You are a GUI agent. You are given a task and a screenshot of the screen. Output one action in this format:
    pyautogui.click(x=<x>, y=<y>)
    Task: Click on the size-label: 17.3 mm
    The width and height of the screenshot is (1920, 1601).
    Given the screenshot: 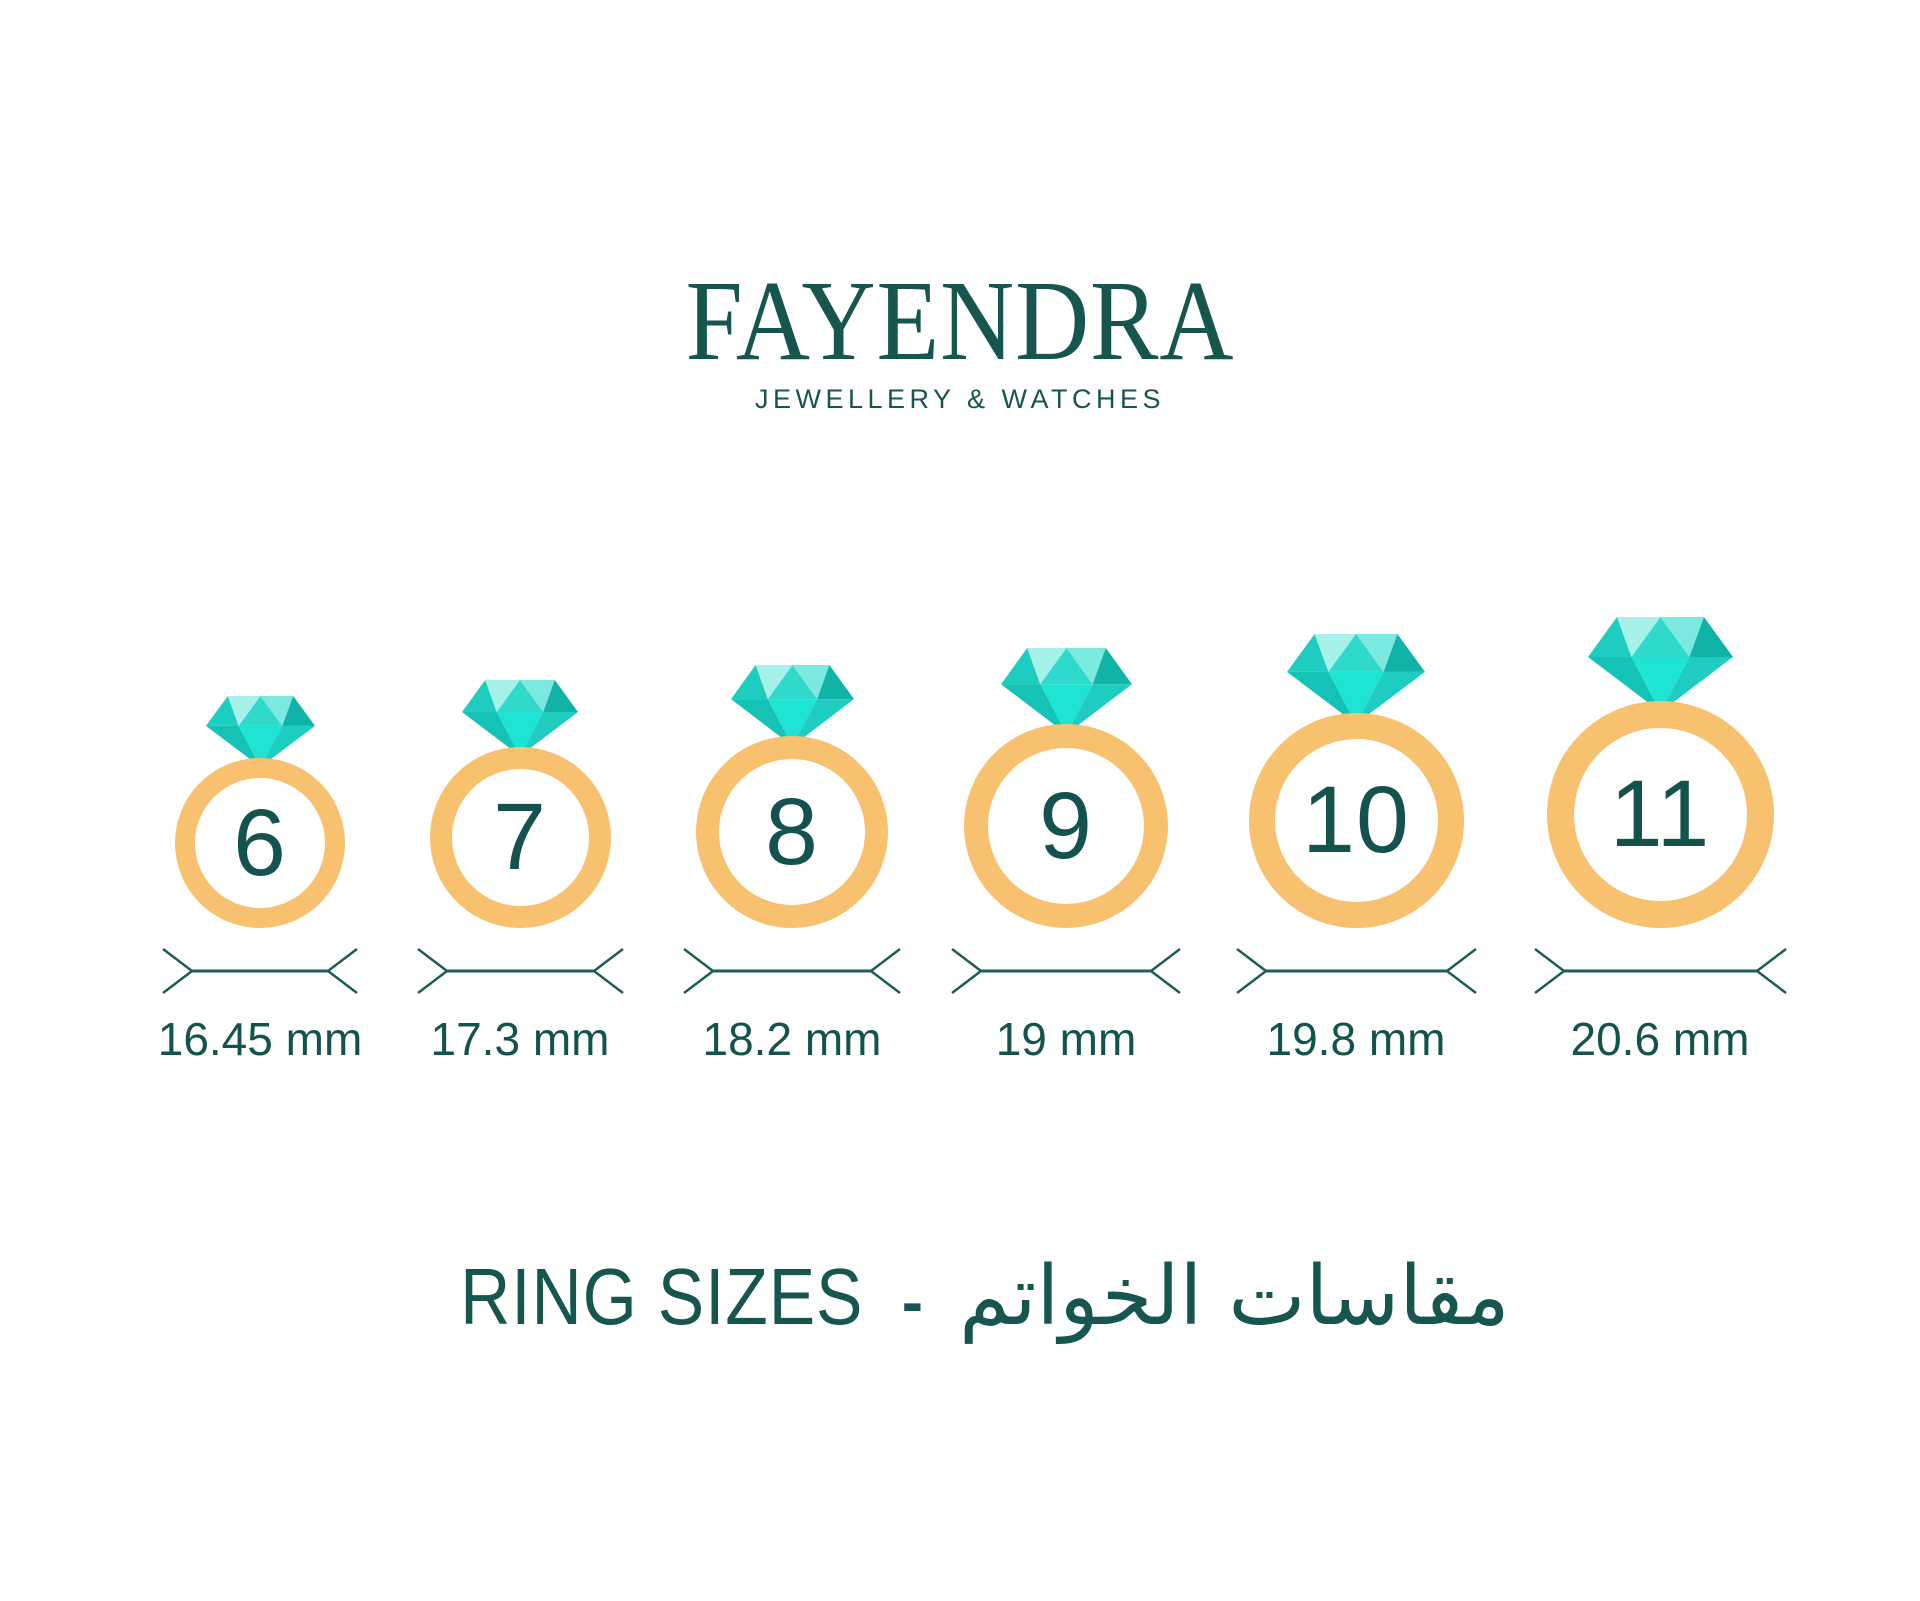 What is the action you would take?
    pyautogui.click(x=520, y=1039)
    